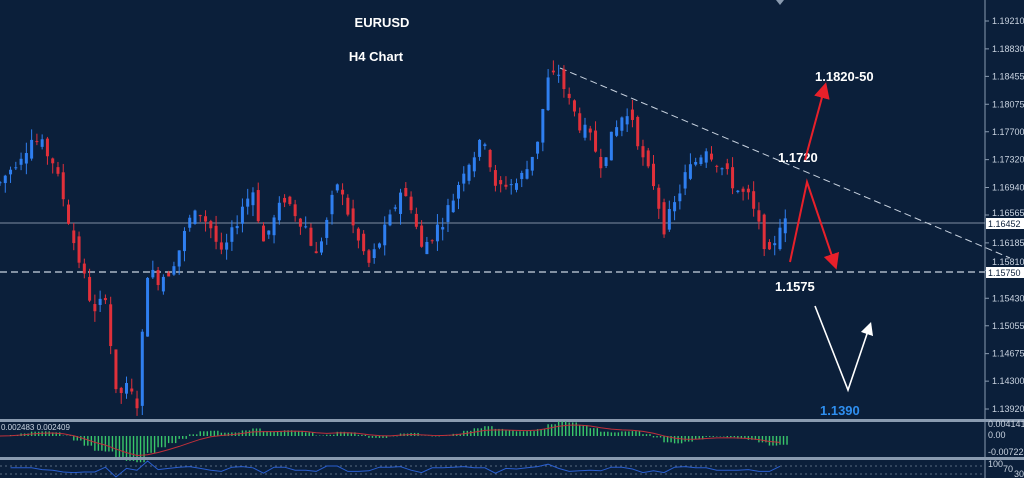 The height and width of the screenshot is (478, 1024). I want to click on price-tick-label: 1.17320, so click(1008, 160).